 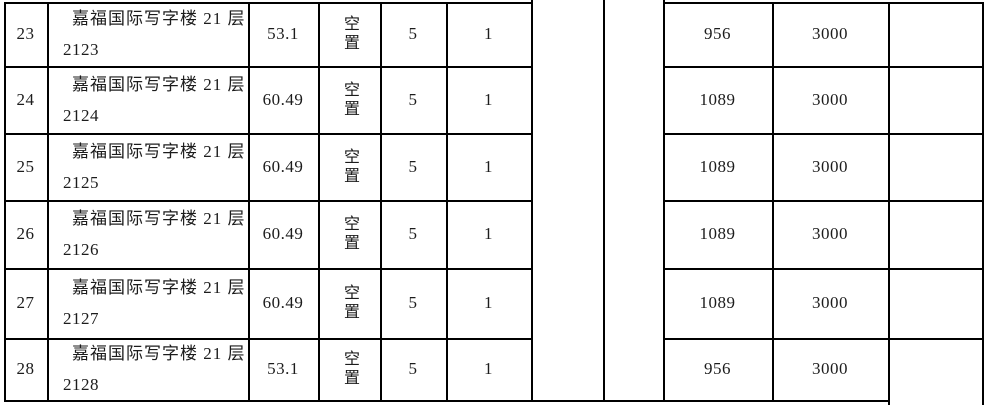 What do you see at coordinates (147, 303) in the screenshot?
I see `address-cell: 嘉福国际写字楼 21 层 2127` at bounding box center [147, 303].